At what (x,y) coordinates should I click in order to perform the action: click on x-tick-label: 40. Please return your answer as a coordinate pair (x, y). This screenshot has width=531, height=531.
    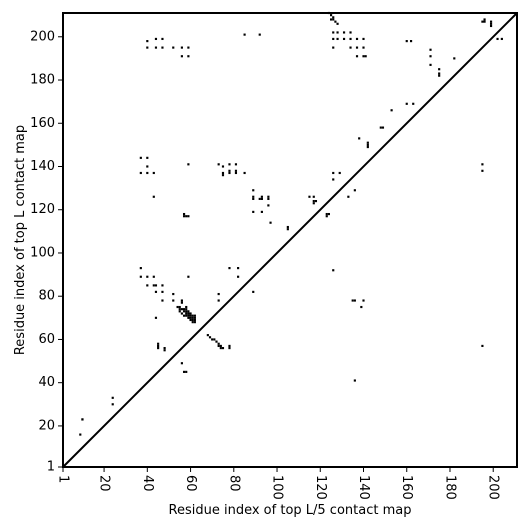
    Looking at the image, I should click on (147, 483).